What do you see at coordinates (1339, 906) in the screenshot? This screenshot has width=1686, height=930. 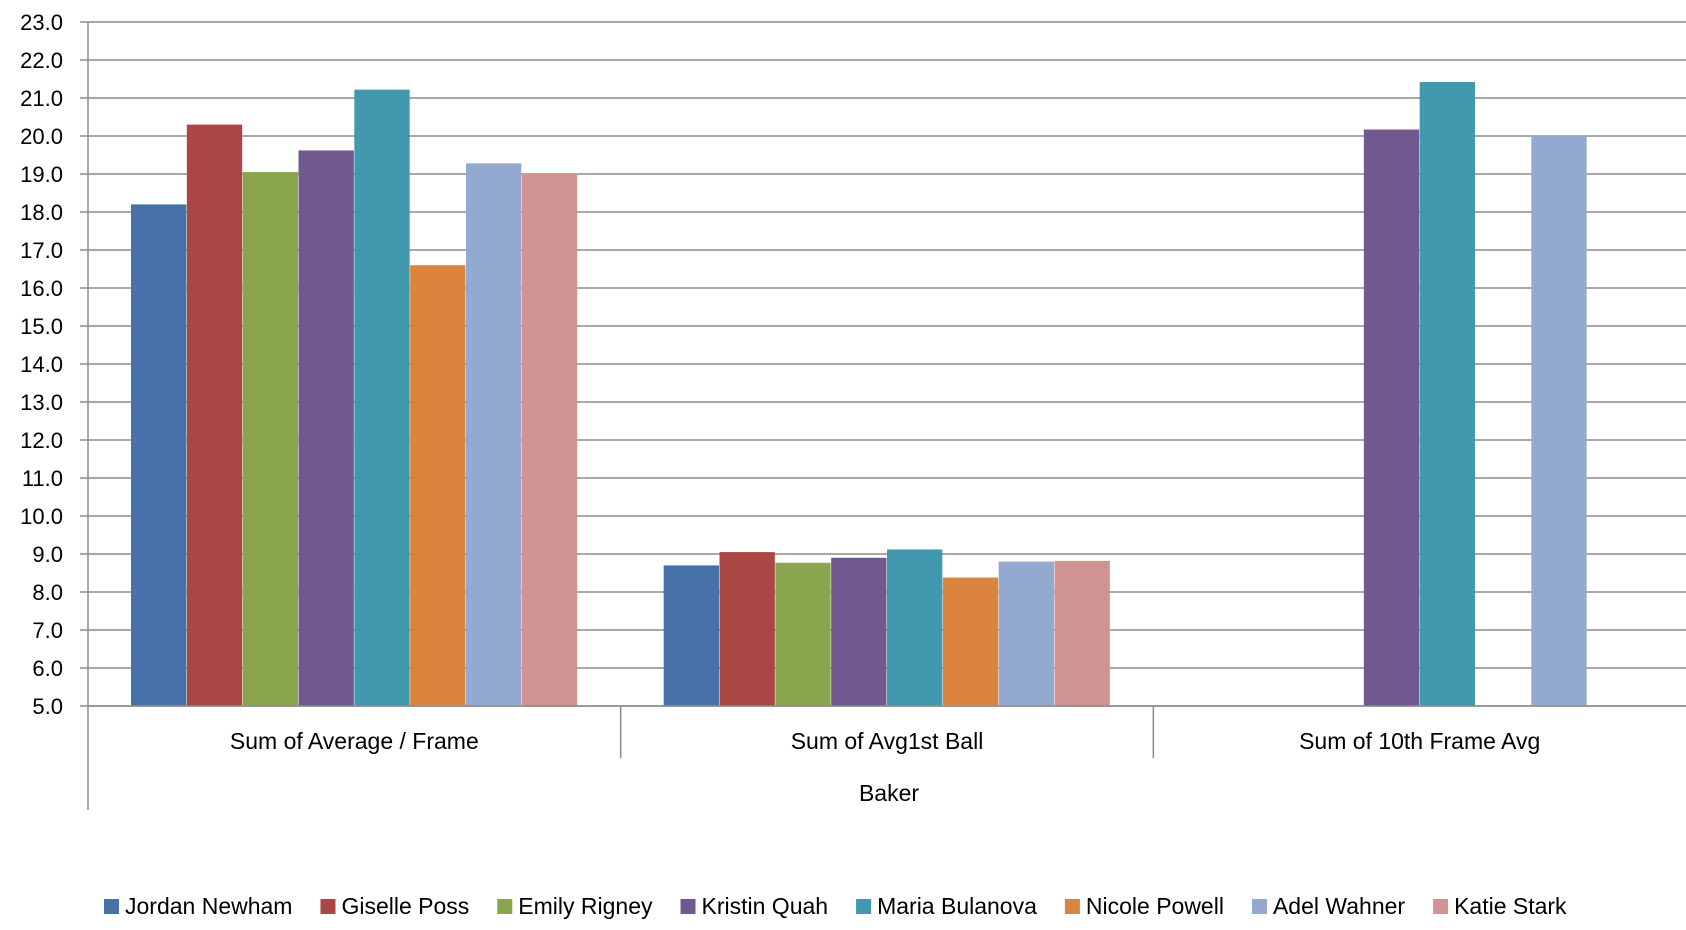 I see `legend-label: Adel Wahner` at bounding box center [1339, 906].